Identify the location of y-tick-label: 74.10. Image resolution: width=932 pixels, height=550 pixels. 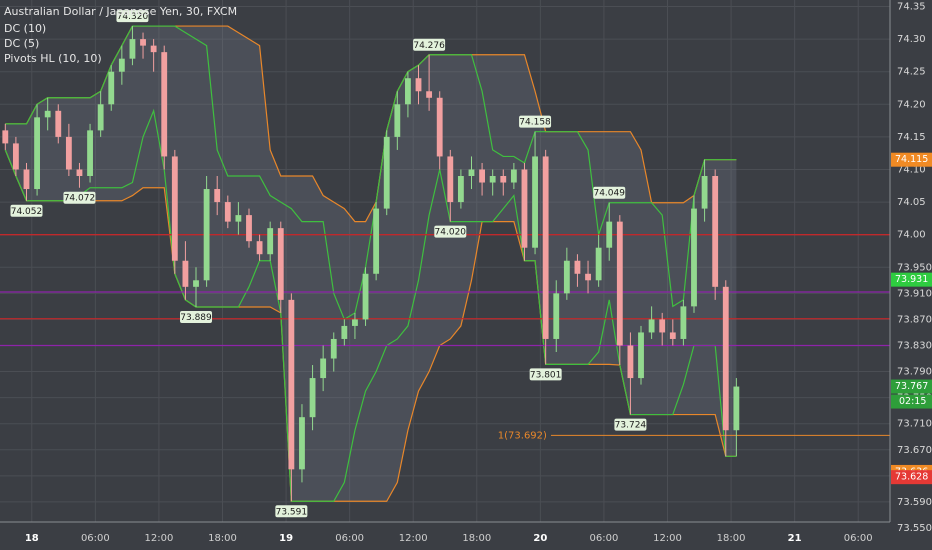
(911, 169).